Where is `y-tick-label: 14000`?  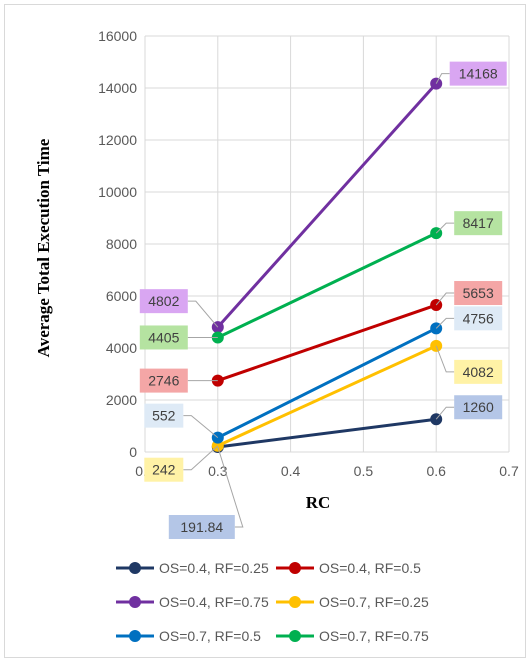 y-tick-label: 14000 is located at coordinates (117, 88).